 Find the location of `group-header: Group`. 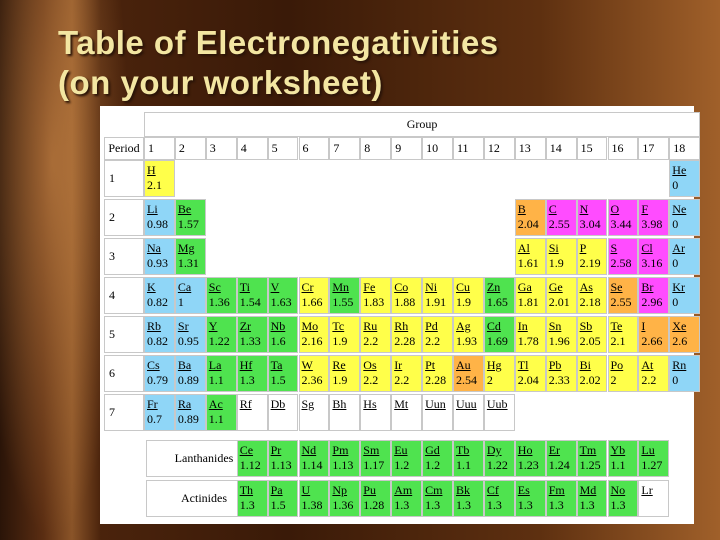

group-header: Group is located at coordinates (422, 124).